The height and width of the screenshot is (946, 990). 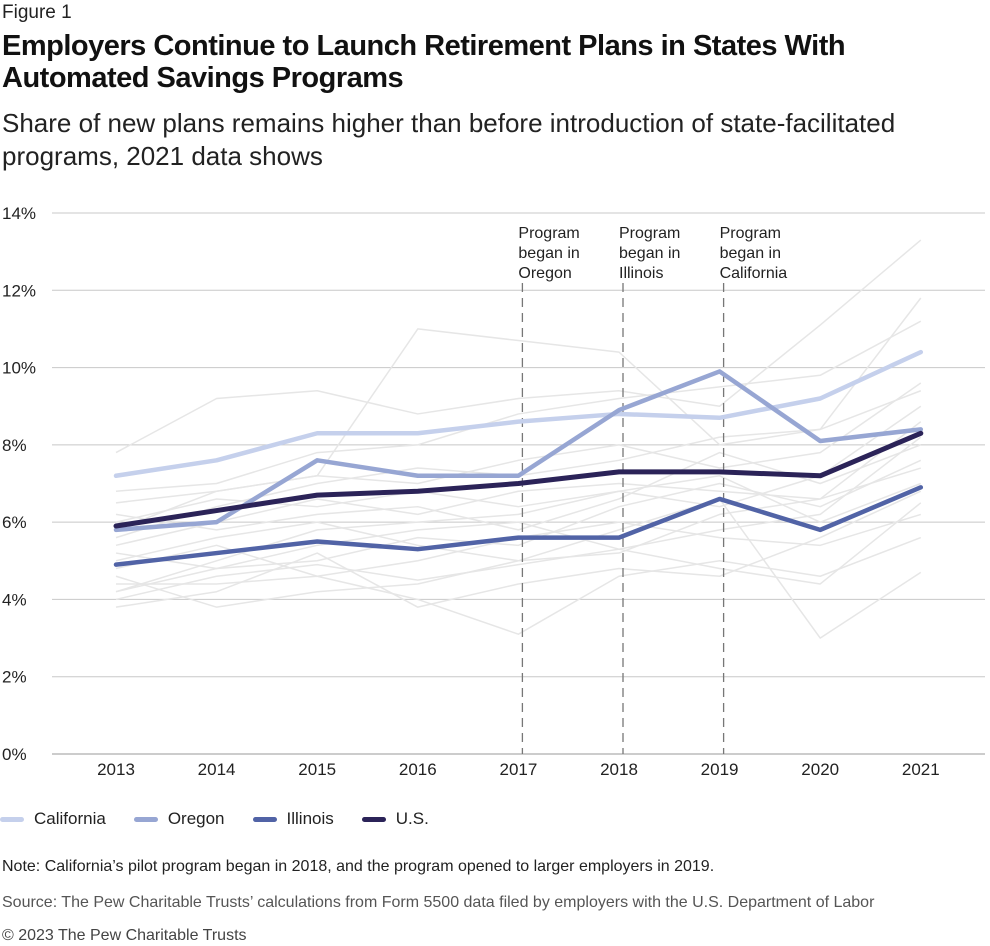 I want to click on x-tick-label: 2017, so click(x=518, y=769).